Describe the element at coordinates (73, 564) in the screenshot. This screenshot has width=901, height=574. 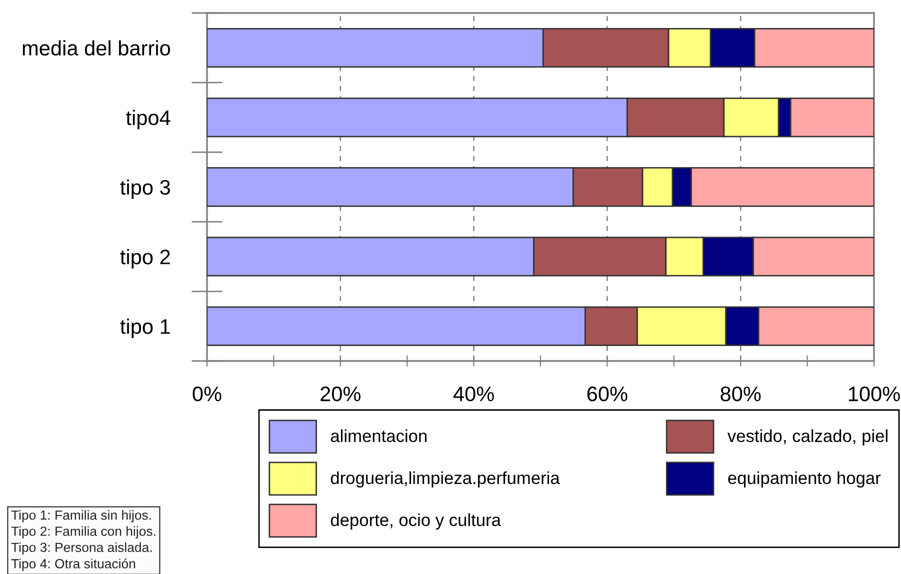
I see `text: Tipo 4: Otra situación` at that location.